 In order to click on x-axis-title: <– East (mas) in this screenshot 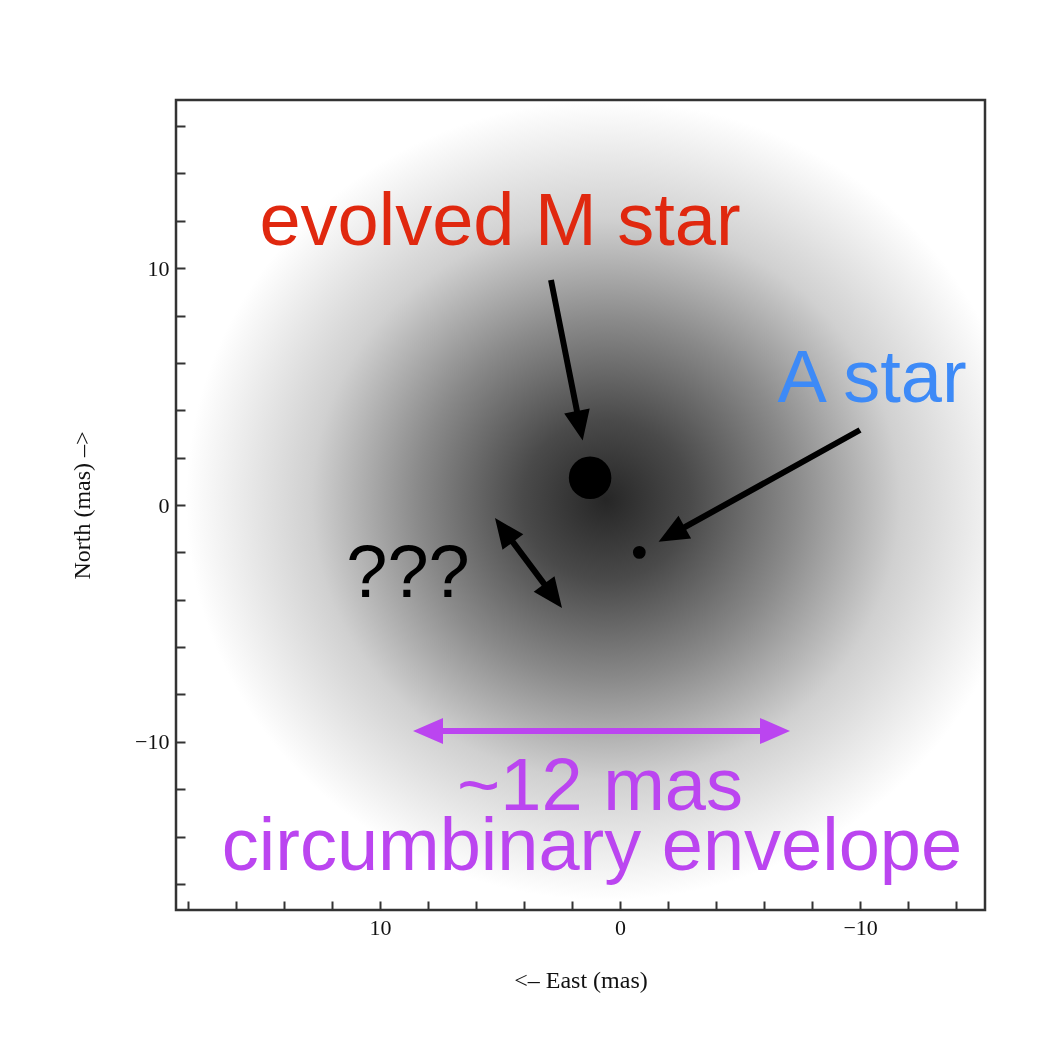, I will do `click(581, 979)`.